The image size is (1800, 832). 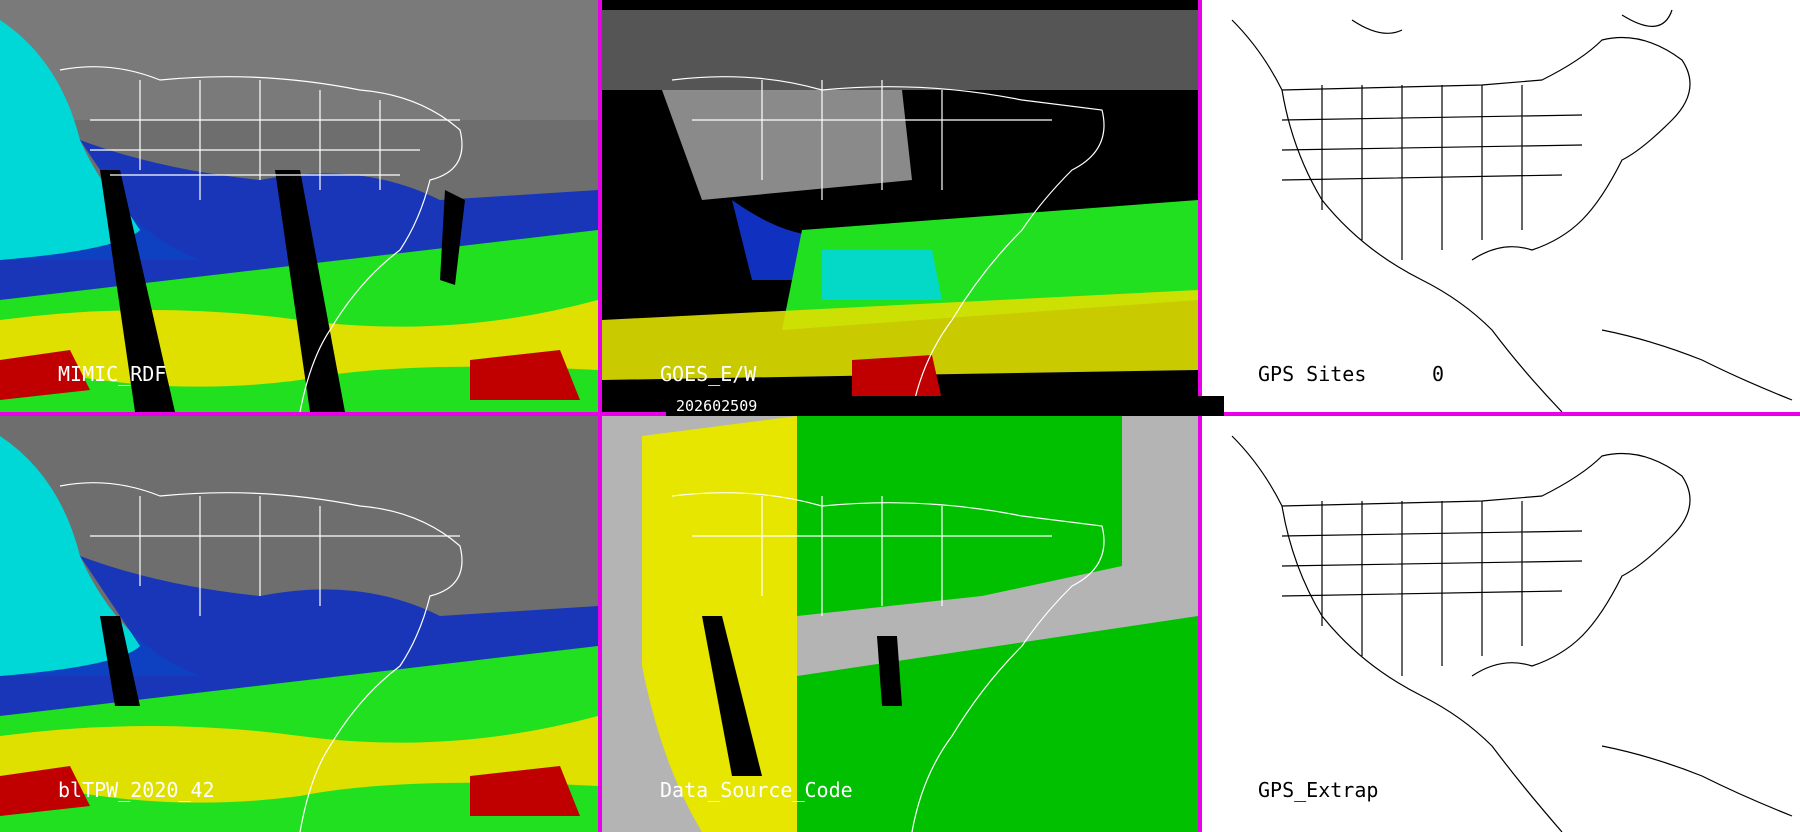 What do you see at coordinates (1318, 790) in the screenshot?
I see `panel-label: GPS_Extrap` at bounding box center [1318, 790].